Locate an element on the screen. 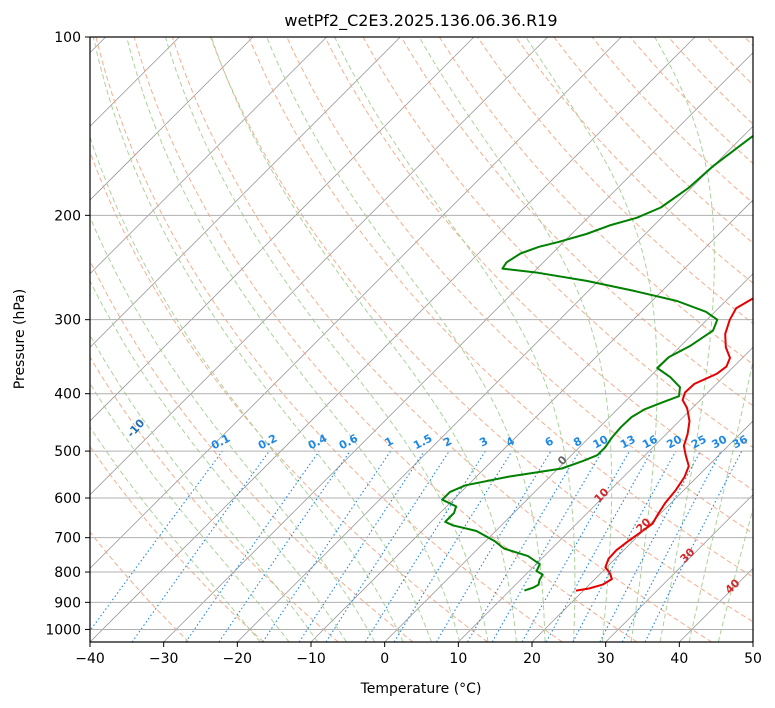 The height and width of the screenshot is (708, 775). x-tick-label: 40 is located at coordinates (679, 659).